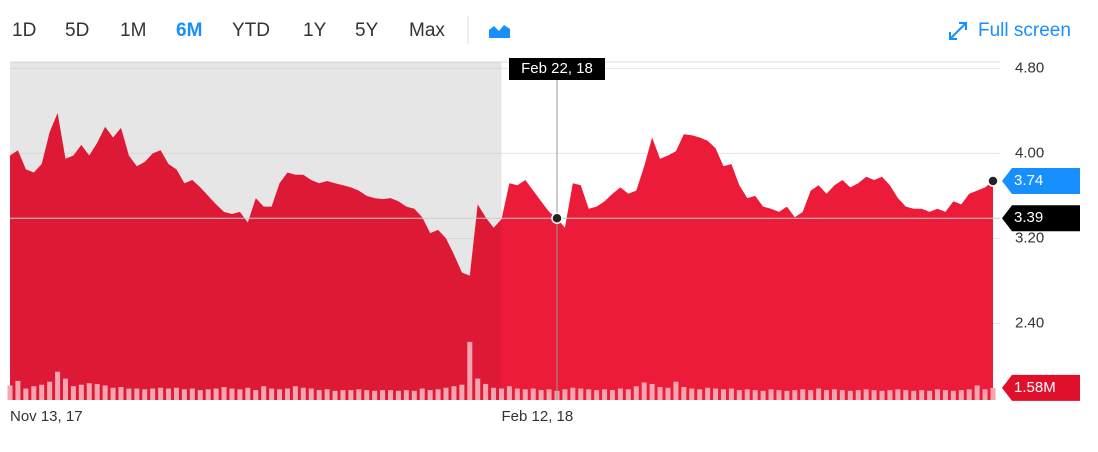 The image size is (1098, 452). Describe the element at coordinates (1024, 30) in the screenshot. I see `fullscreen-label: Full screen` at that location.